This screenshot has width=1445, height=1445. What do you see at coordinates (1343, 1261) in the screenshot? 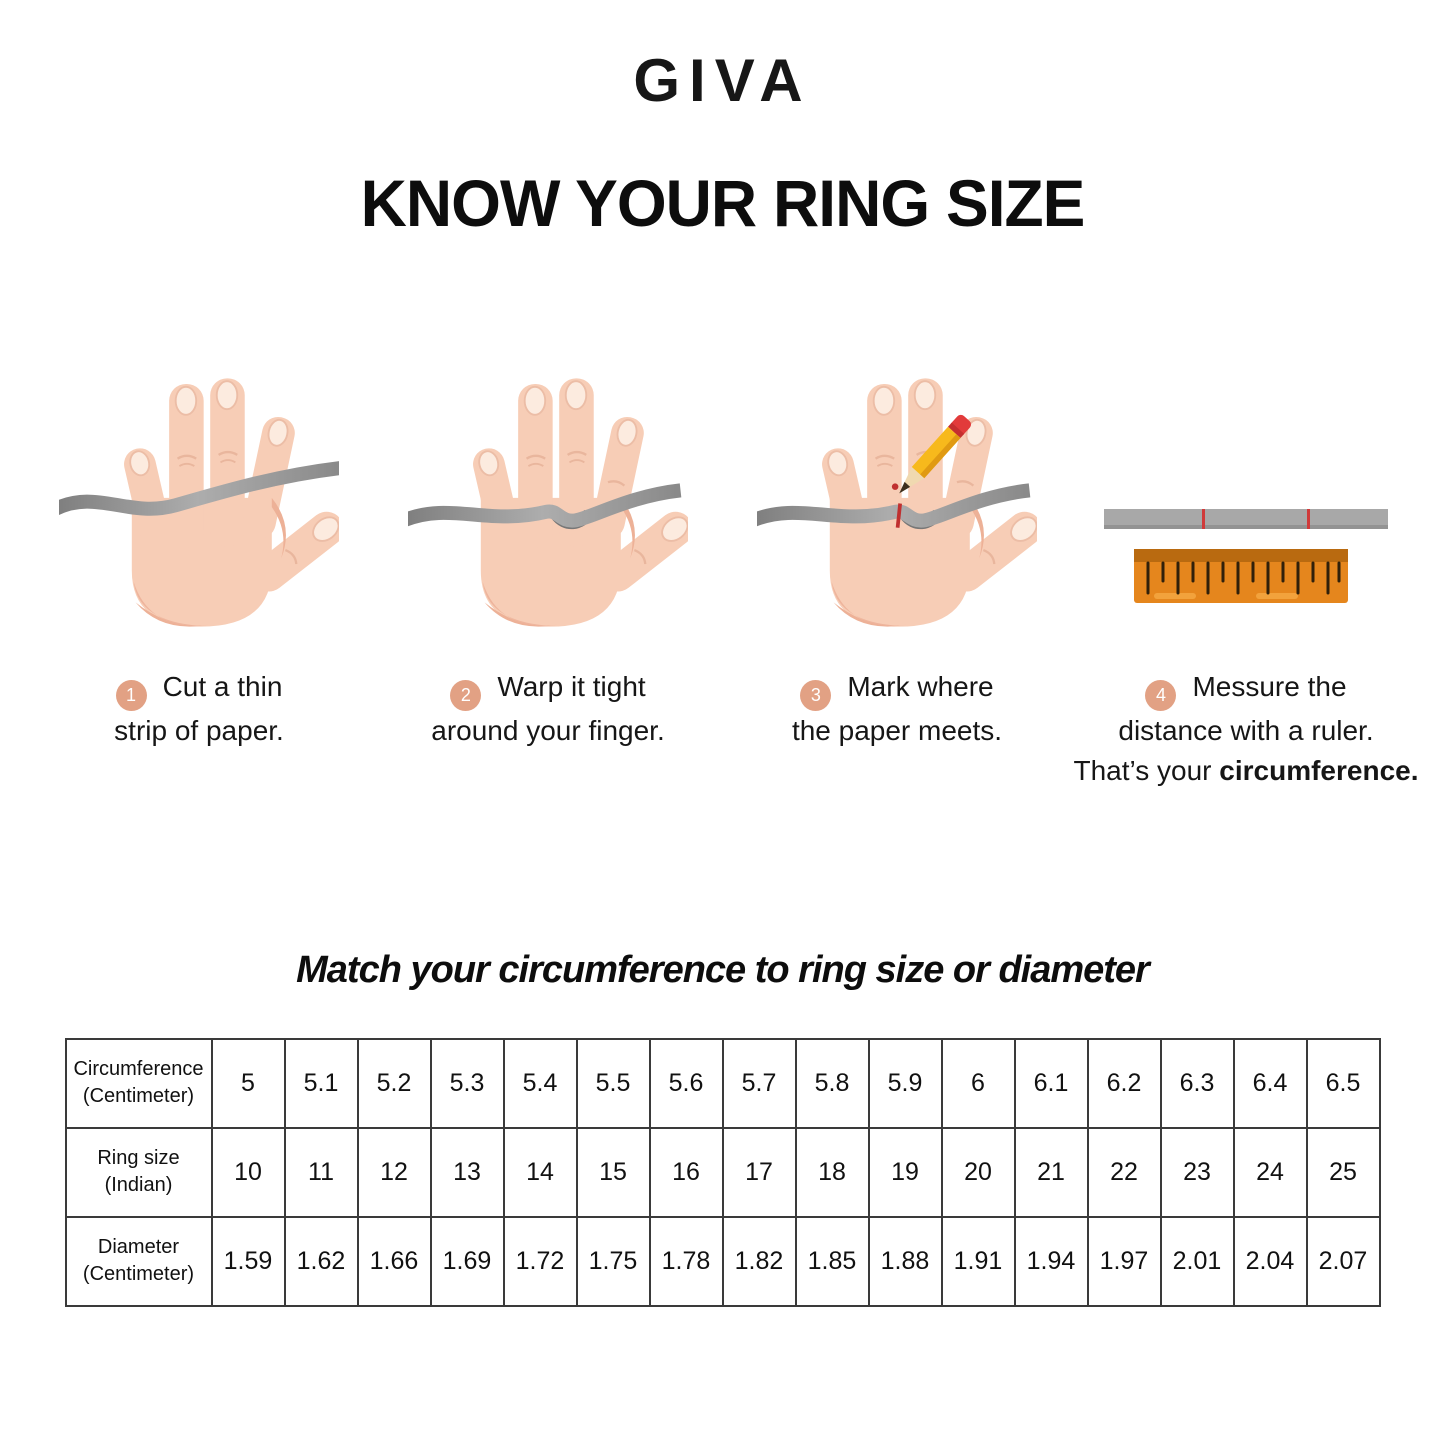
I see `table-cell: 2.07` at bounding box center [1343, 1261].